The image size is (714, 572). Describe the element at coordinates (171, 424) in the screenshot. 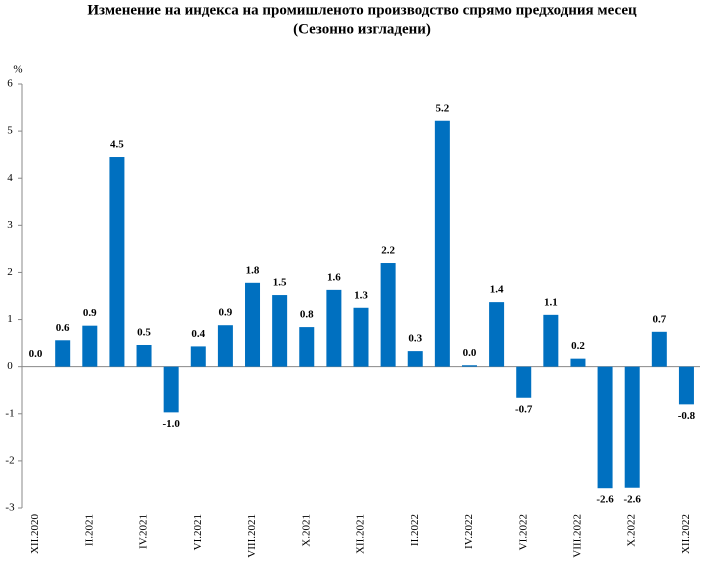

I see `value-label: -1.0` at that location.